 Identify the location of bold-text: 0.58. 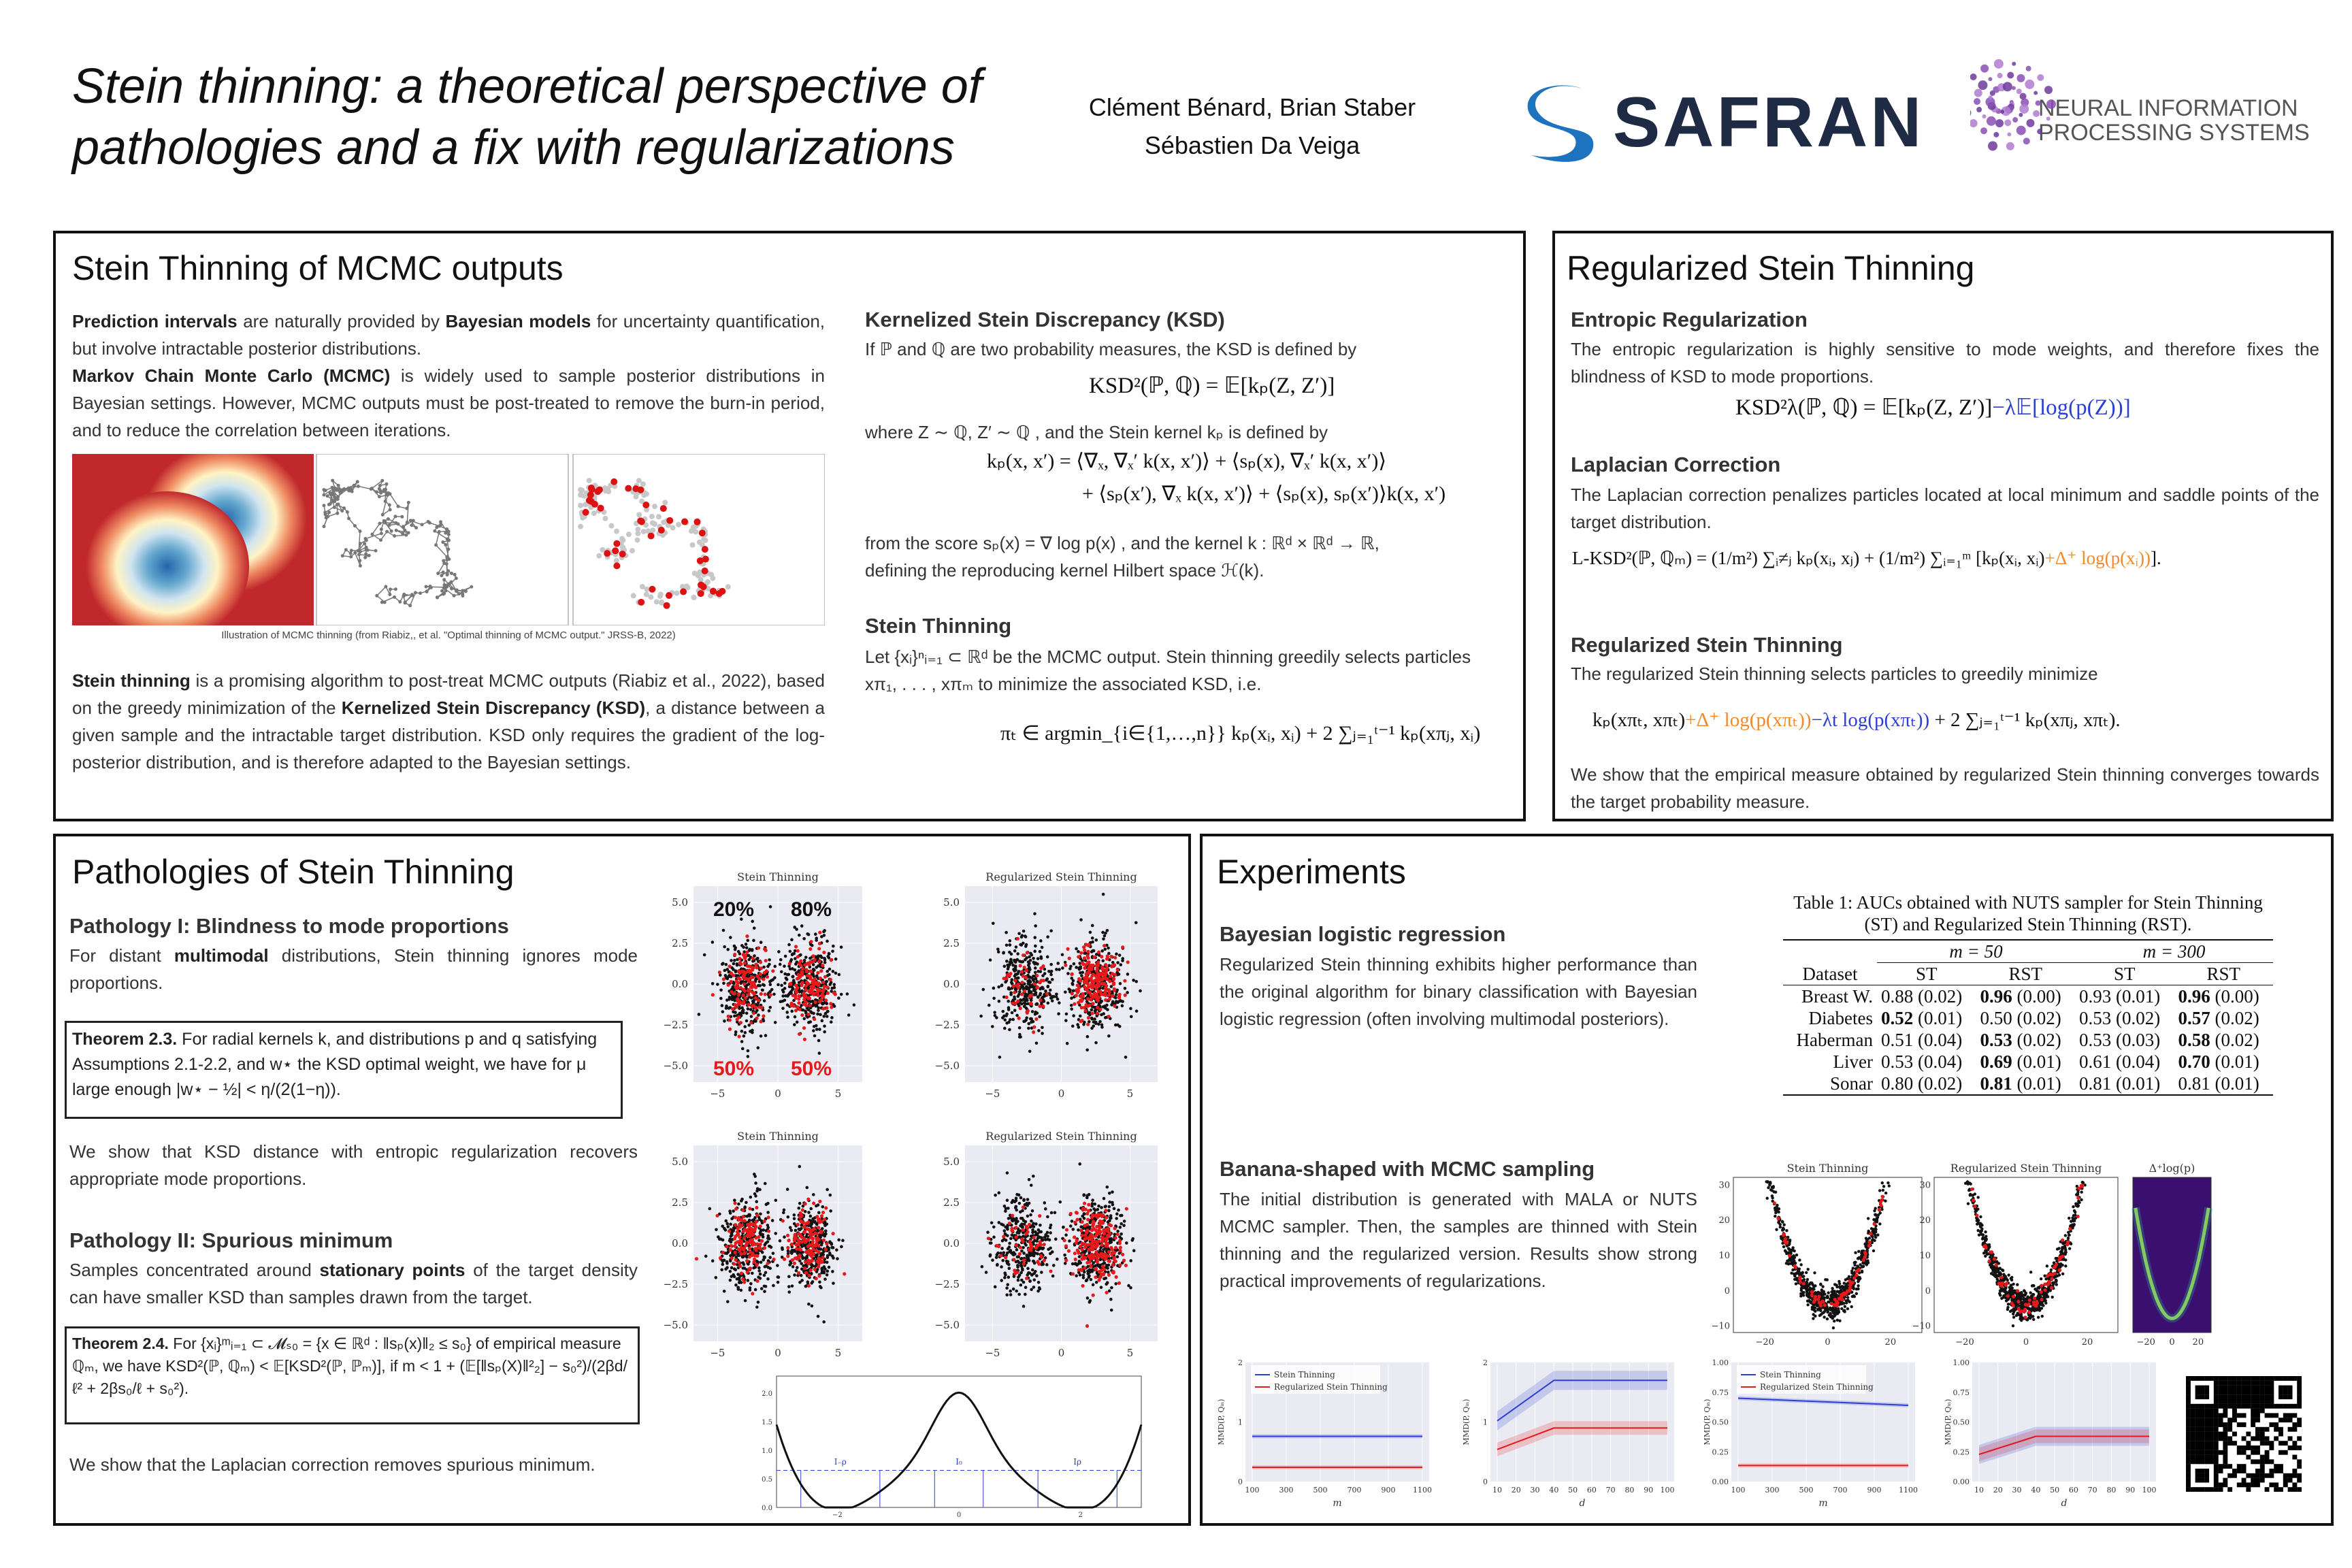
(2194, 1040).